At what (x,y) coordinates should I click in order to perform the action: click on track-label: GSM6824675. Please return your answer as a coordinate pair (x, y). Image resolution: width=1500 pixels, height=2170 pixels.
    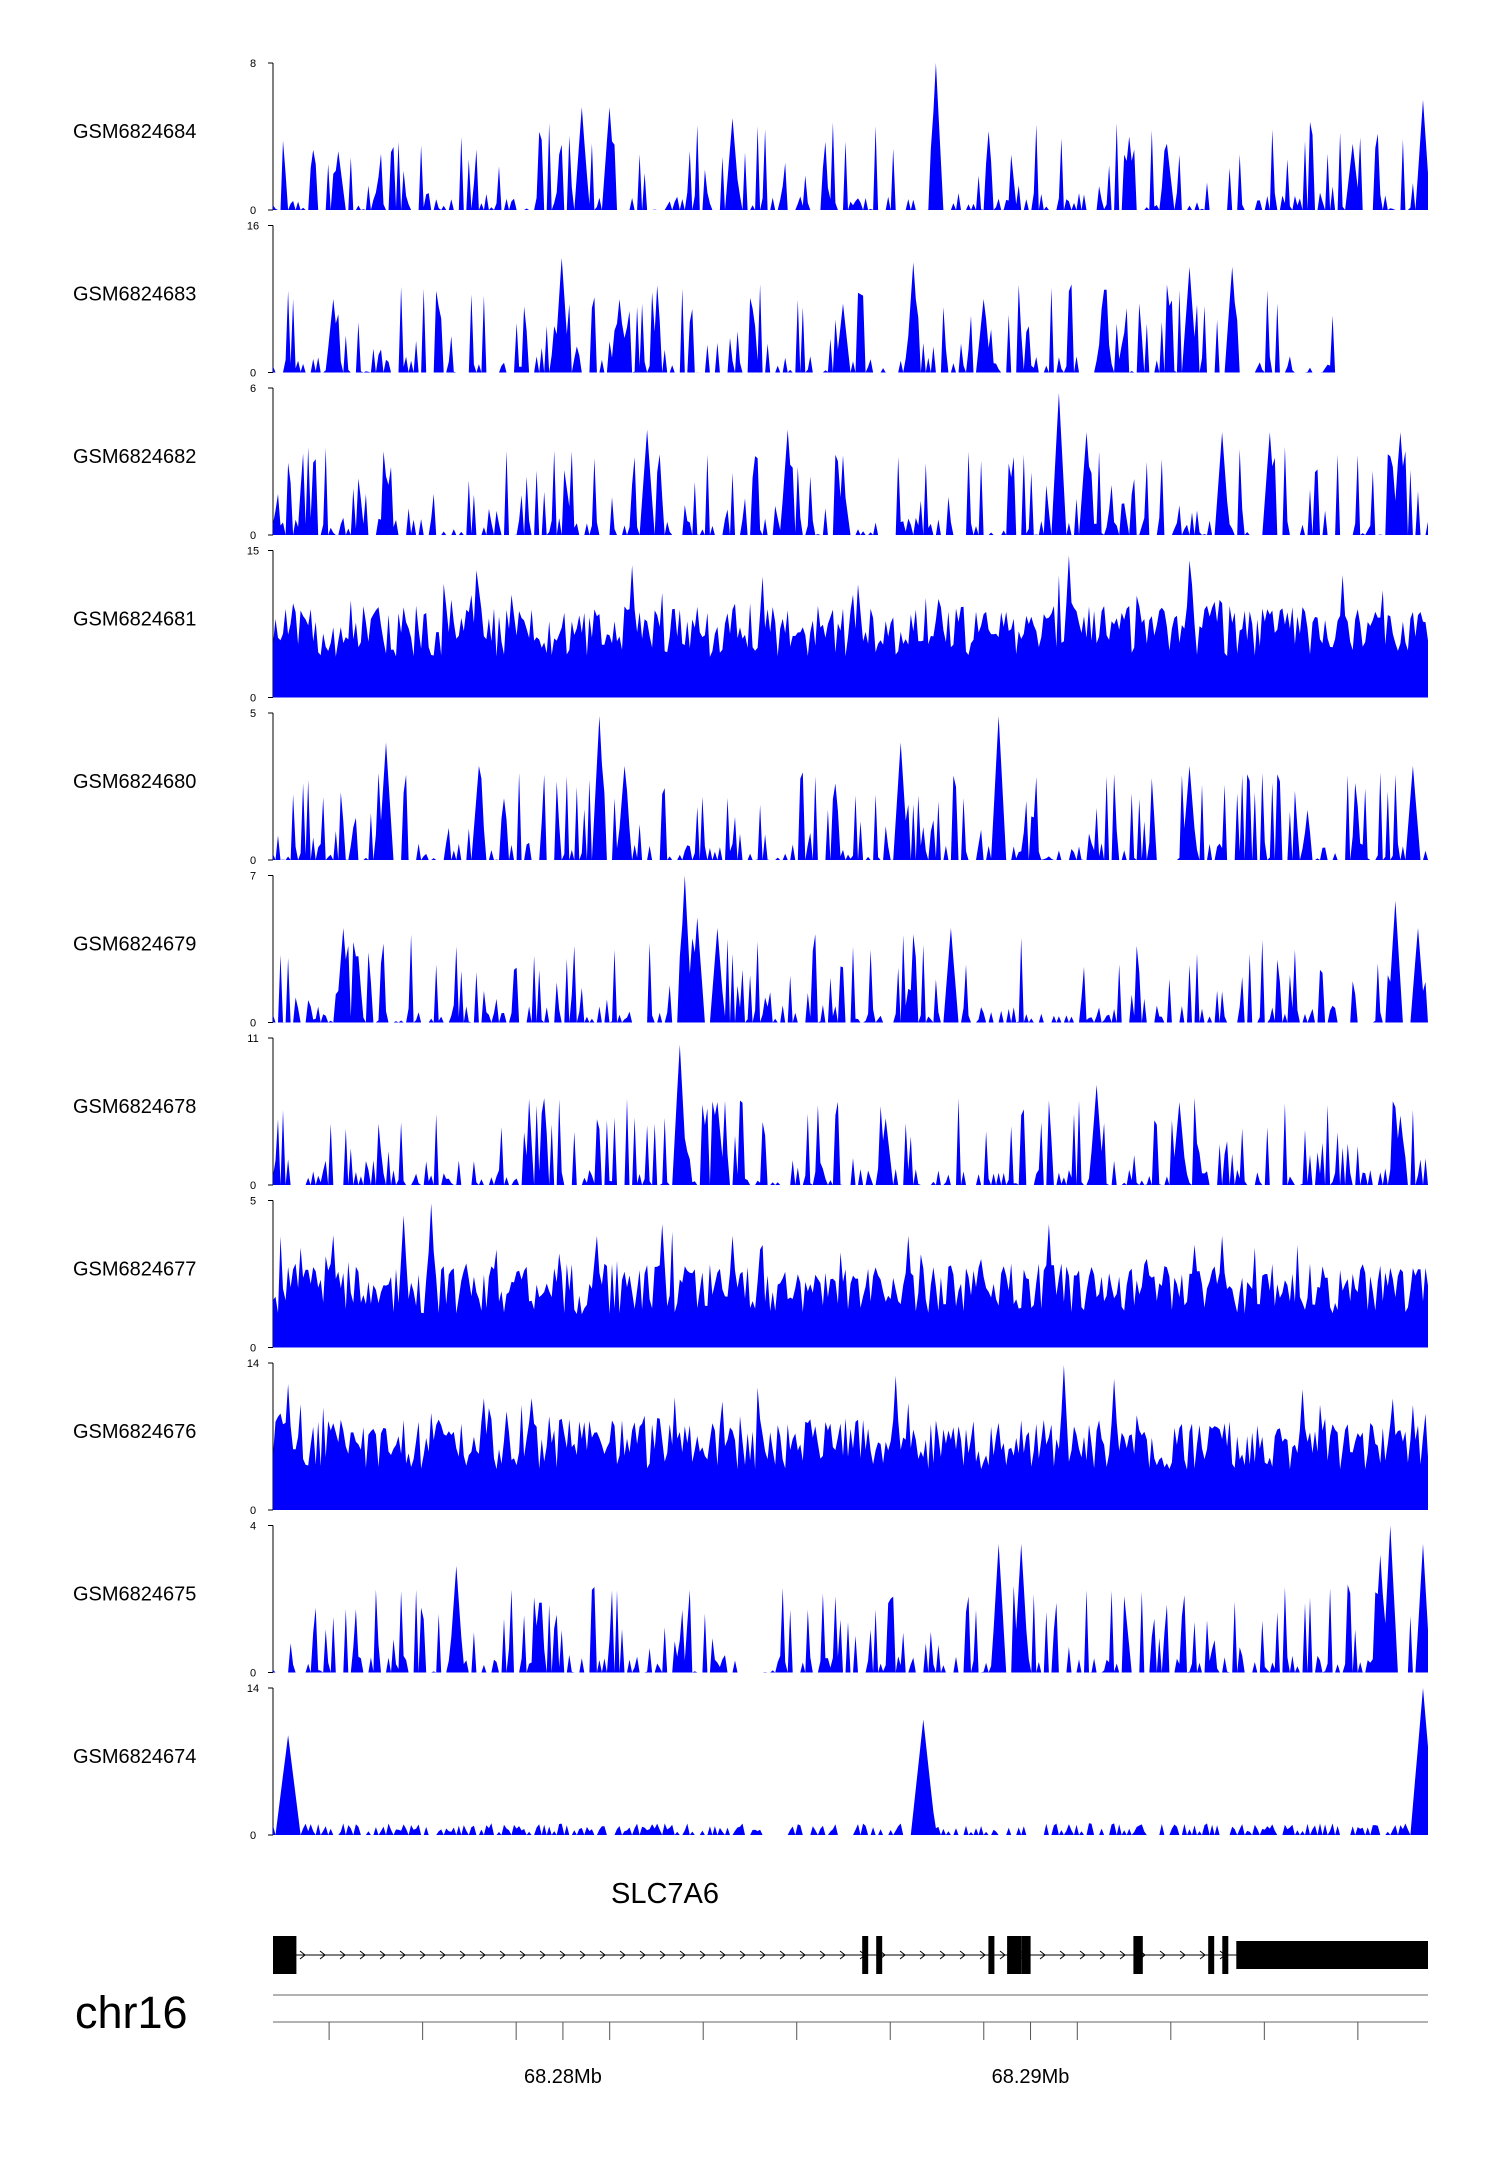
    Looking at the image, I should click on (134, 1594).